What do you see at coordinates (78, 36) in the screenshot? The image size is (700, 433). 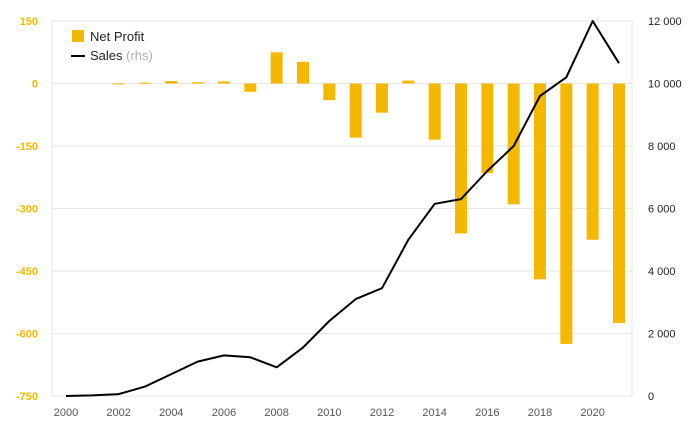 I see `legend-swatch-net-profit` at bounding box center [78, 36].